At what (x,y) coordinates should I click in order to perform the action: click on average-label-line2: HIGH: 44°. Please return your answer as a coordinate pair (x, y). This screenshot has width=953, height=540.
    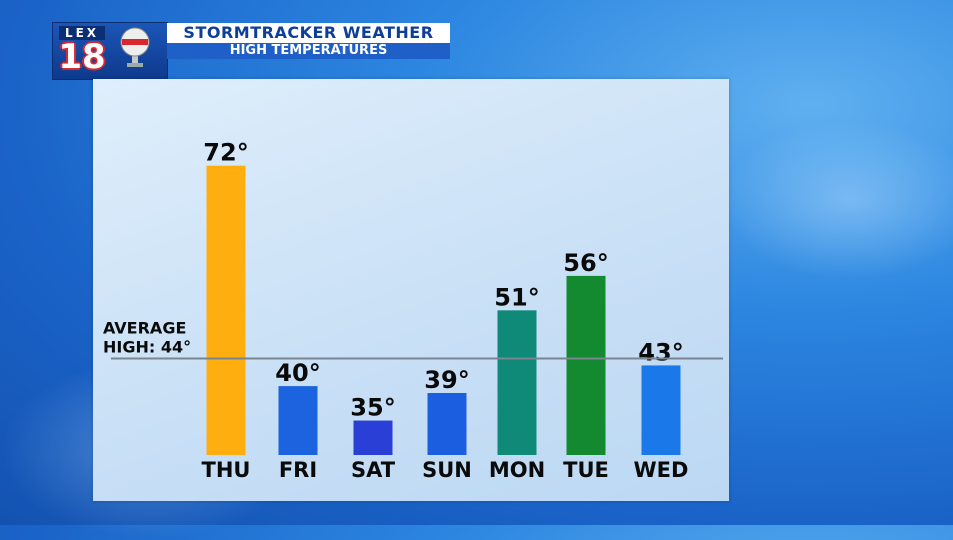
    Looking at the image, I should click on (147, 347).